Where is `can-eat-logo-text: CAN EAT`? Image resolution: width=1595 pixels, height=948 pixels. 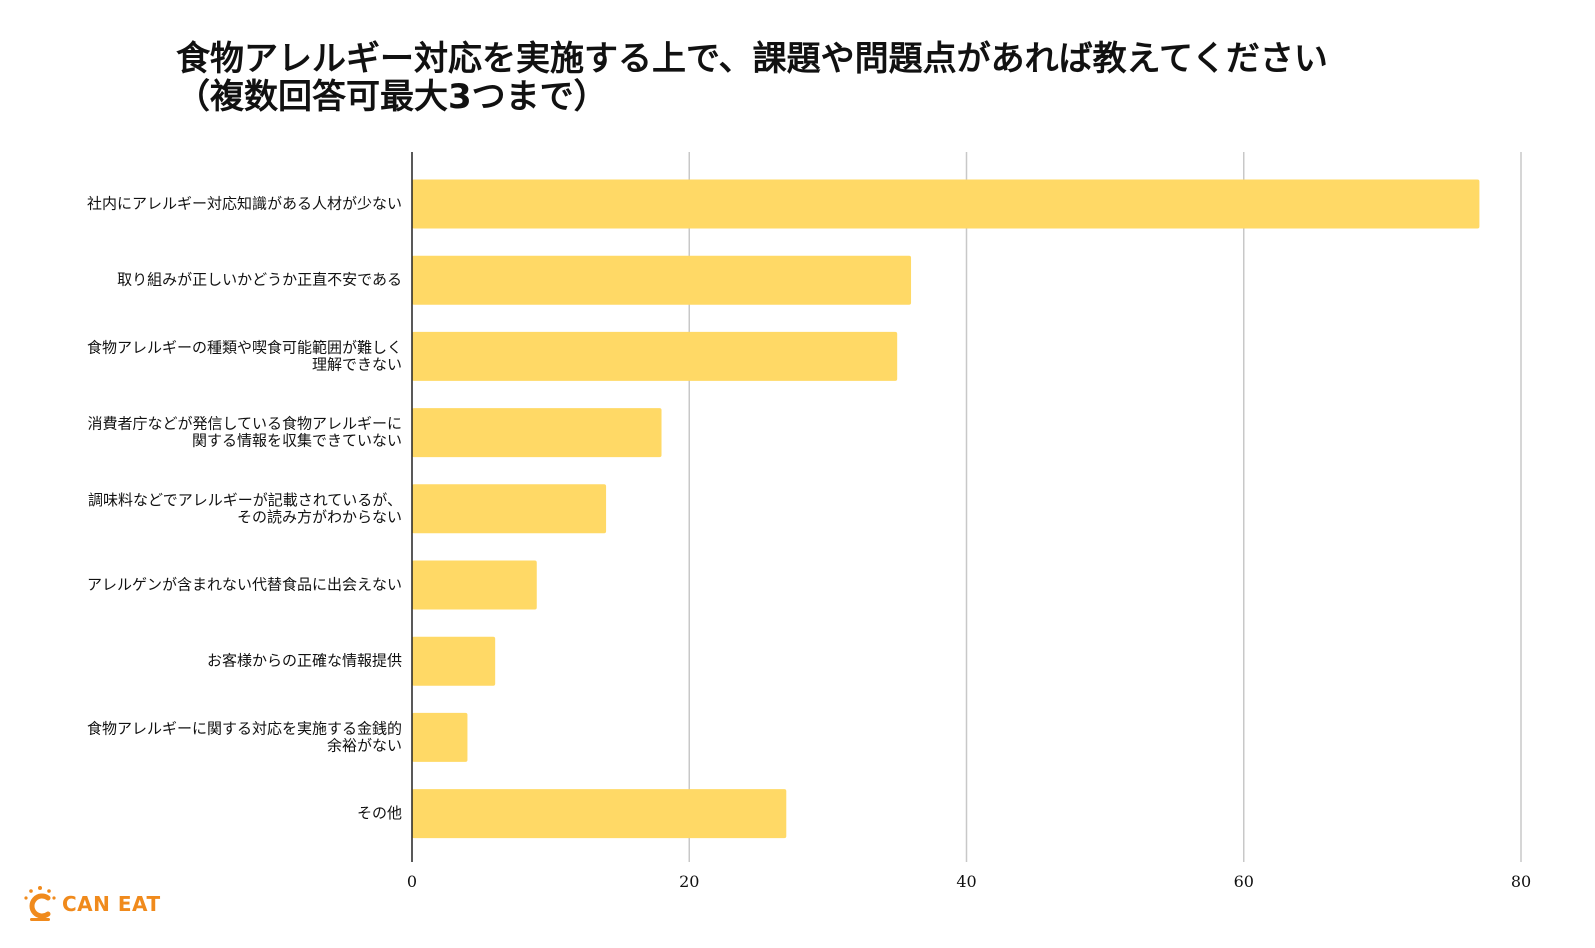 can-eat-logo-text: CAN EAT is located at coordinates (111, 904).